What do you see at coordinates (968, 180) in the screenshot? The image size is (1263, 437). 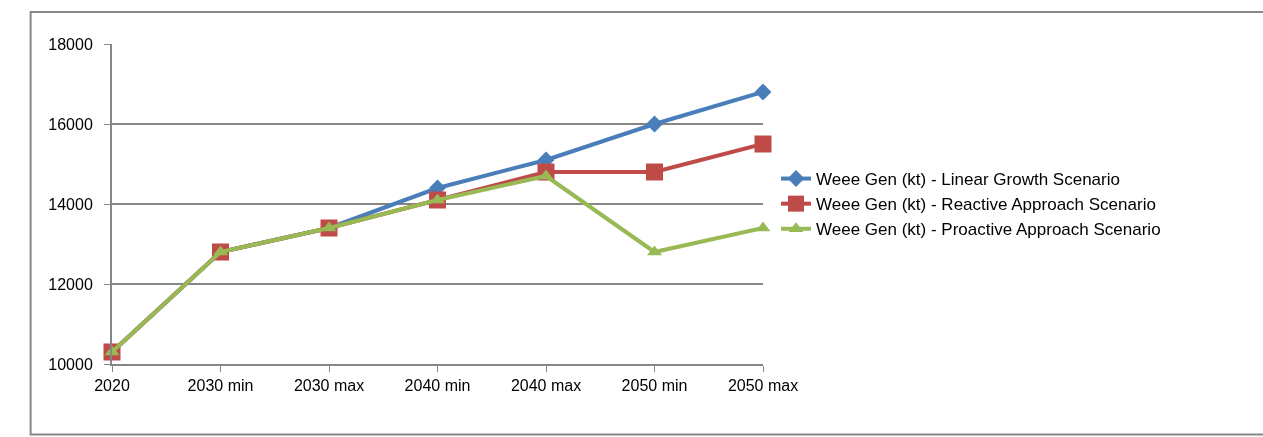 I see `legend-label: Weee Gen (kt) - Linear Growth Scenario` at bounding box center [968, 180].